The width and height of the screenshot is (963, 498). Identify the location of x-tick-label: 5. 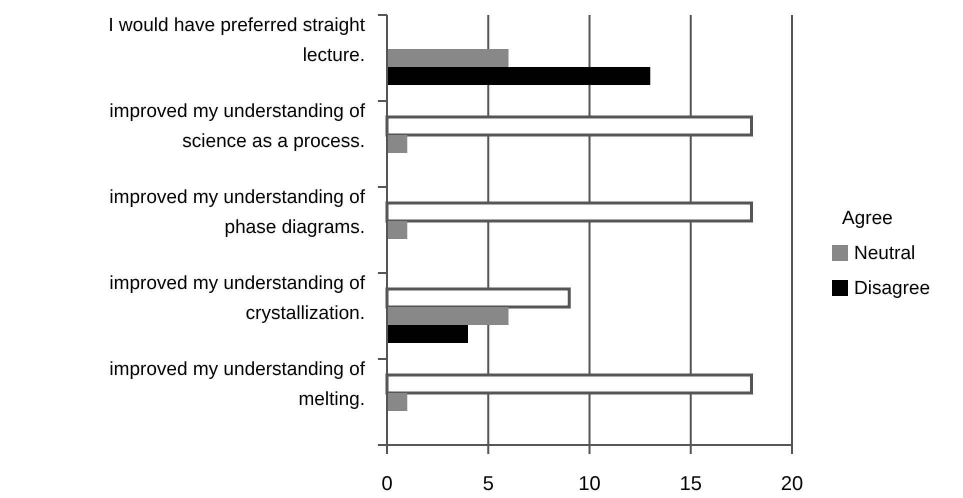
(488, 484).